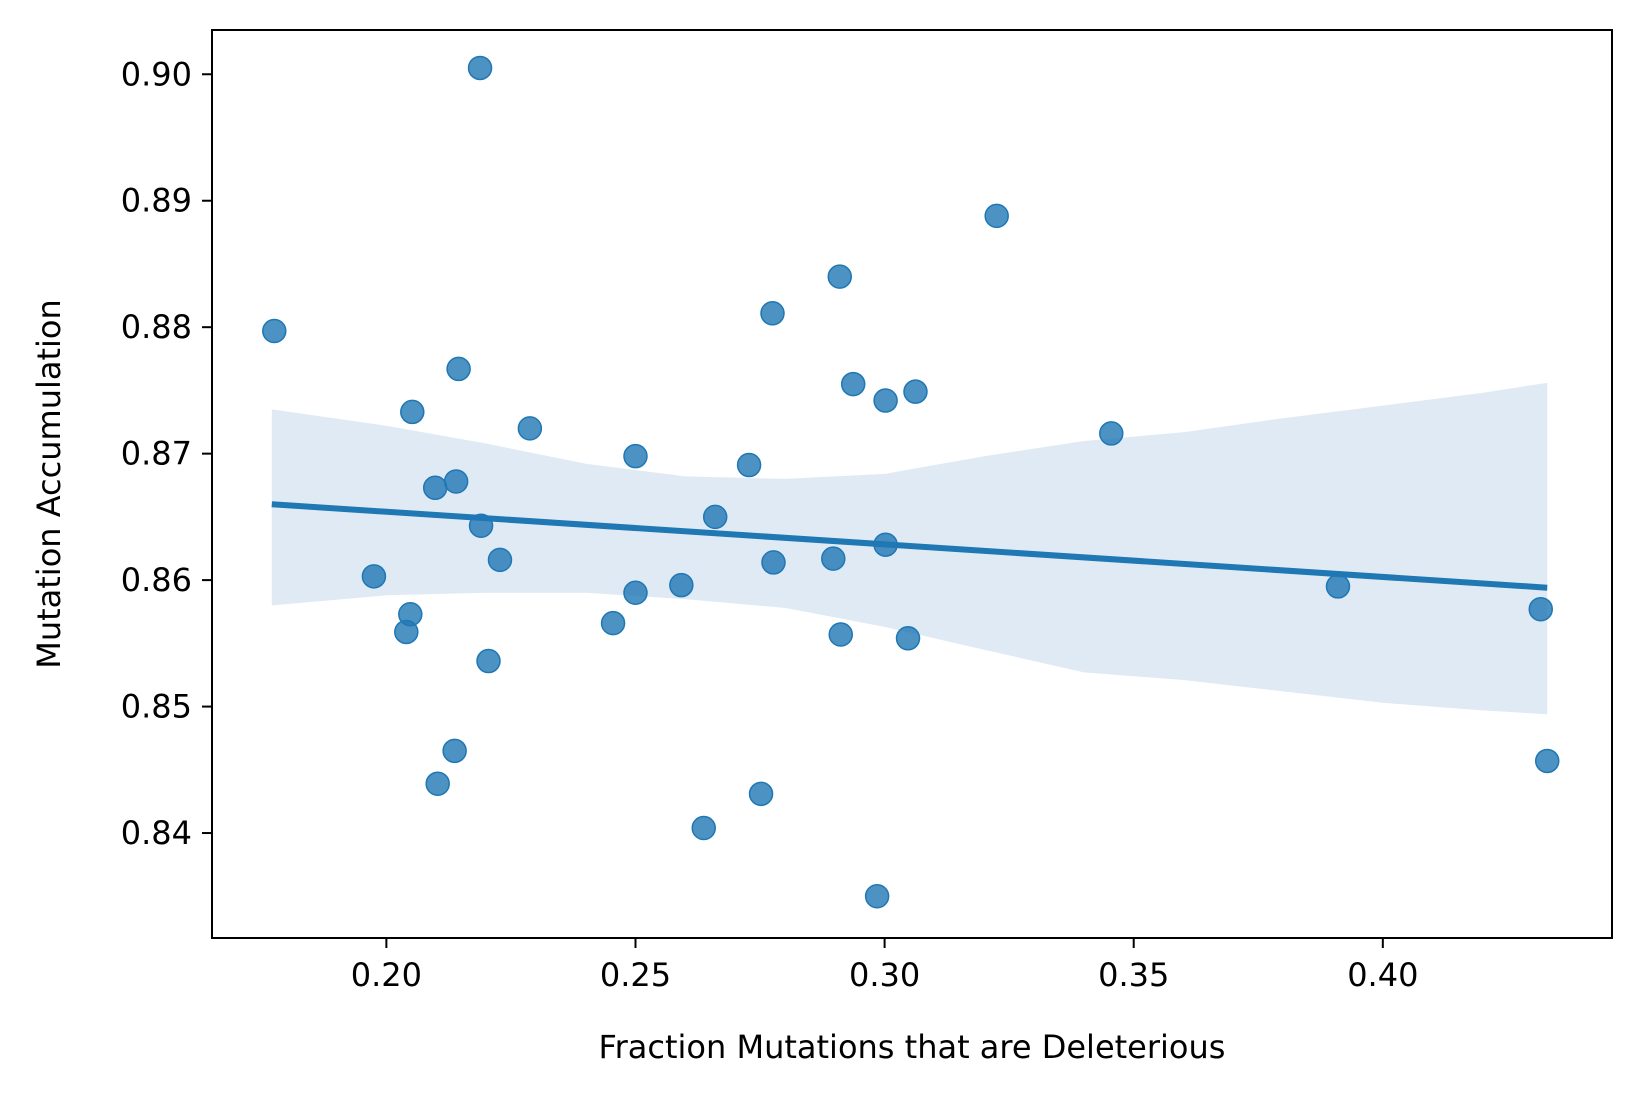 This screenshot has width=1635, height=1095. I want to click on y-axis-ticks: 0.84 0.85 0.86 0.87 0.88 0.89 0.90, so click(166, 453).